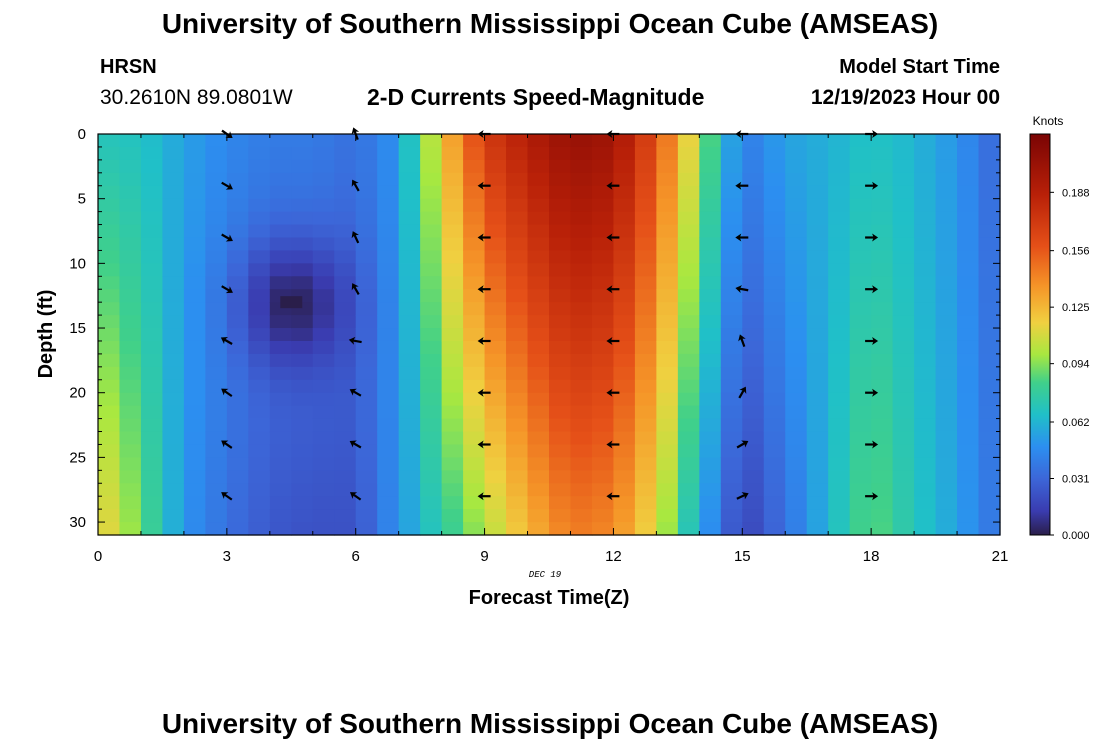 Image resolution: width=1100 pixels, height=750 pixels. Describe the element at coordinates (545, 575) in the screenshot. I see `date-label: DEC 19` at that location.